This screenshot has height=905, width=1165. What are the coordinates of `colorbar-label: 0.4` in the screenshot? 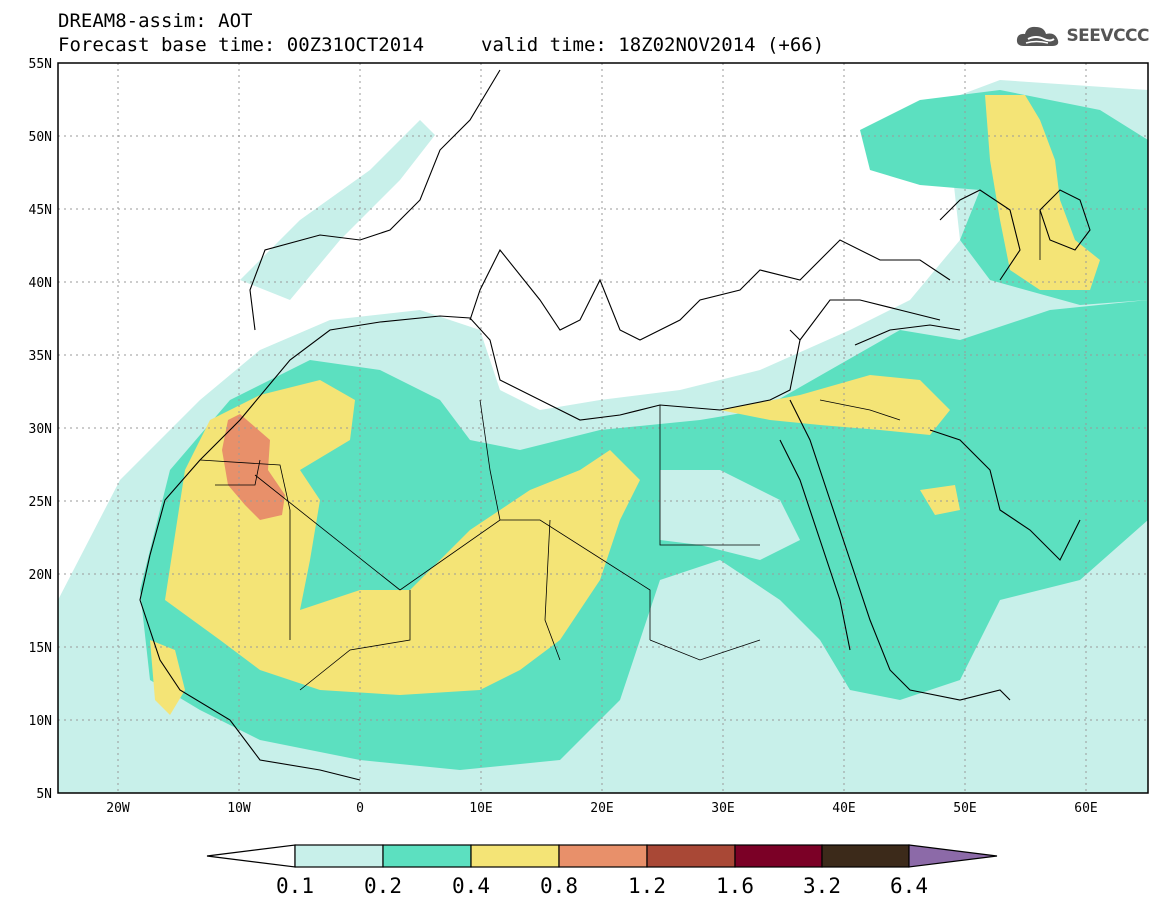 It's located at (471, 886).